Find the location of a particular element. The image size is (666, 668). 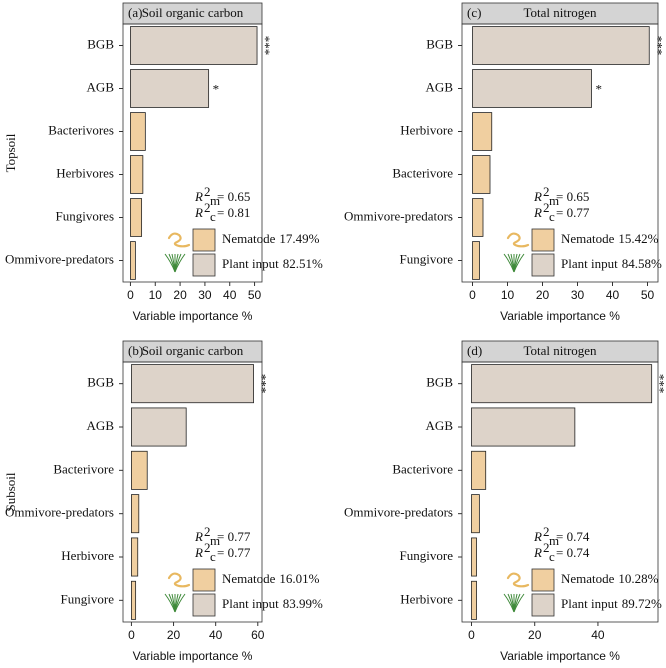

category-label: Fungivores is located at coordinates (85, 215).